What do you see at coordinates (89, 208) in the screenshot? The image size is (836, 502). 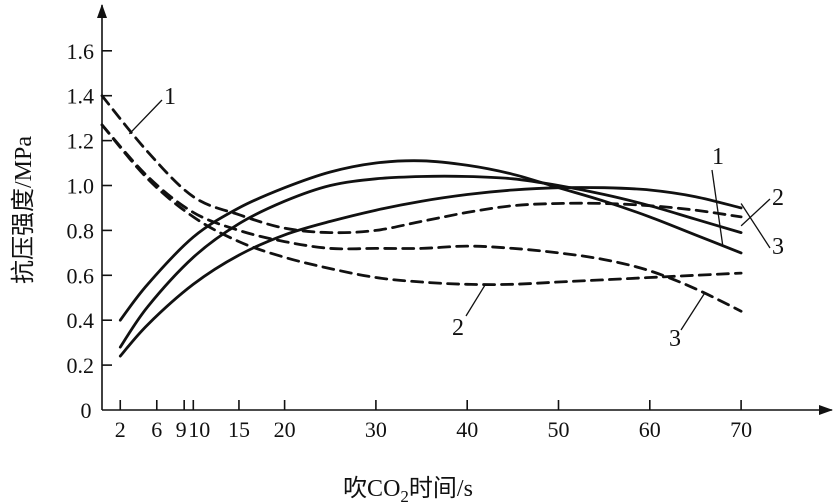 I see `y-ticks: 0.2 0.4 0.6 0.8 1.0 1.2 1.4 1.6` at bounding box center [89, 208].